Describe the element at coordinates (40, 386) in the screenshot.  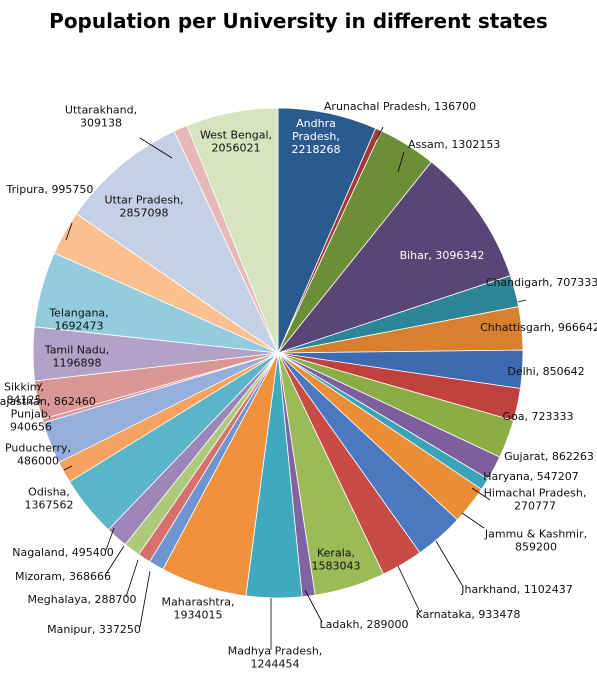
I see `leader-line-sikkim` at that location.